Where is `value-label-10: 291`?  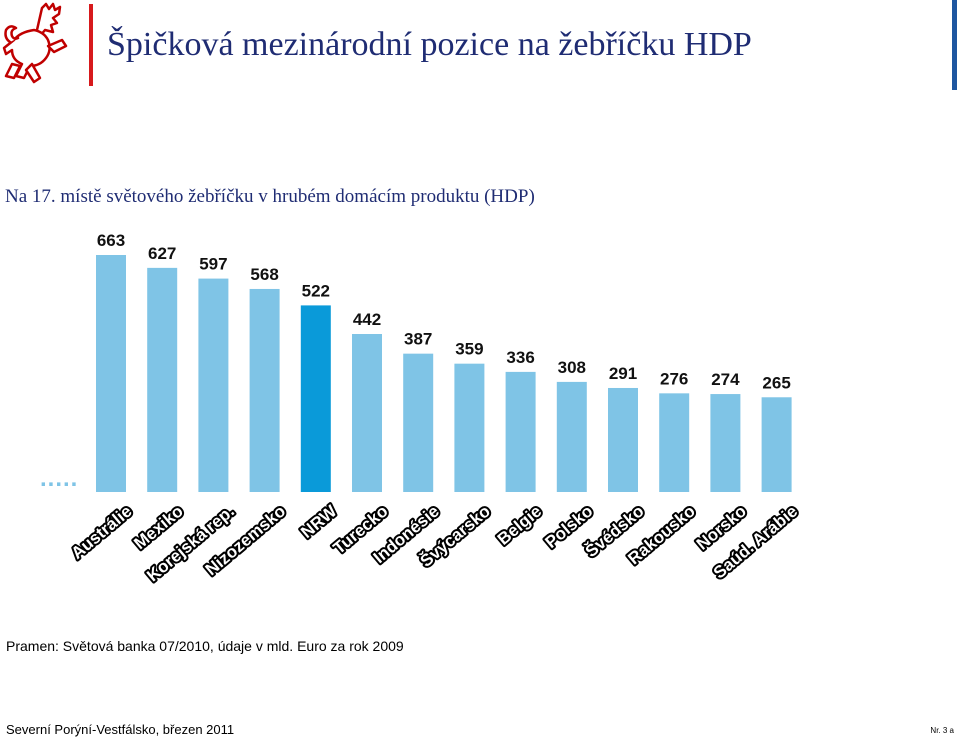 value-label-10: 291 is located at coordinates (623, 373).